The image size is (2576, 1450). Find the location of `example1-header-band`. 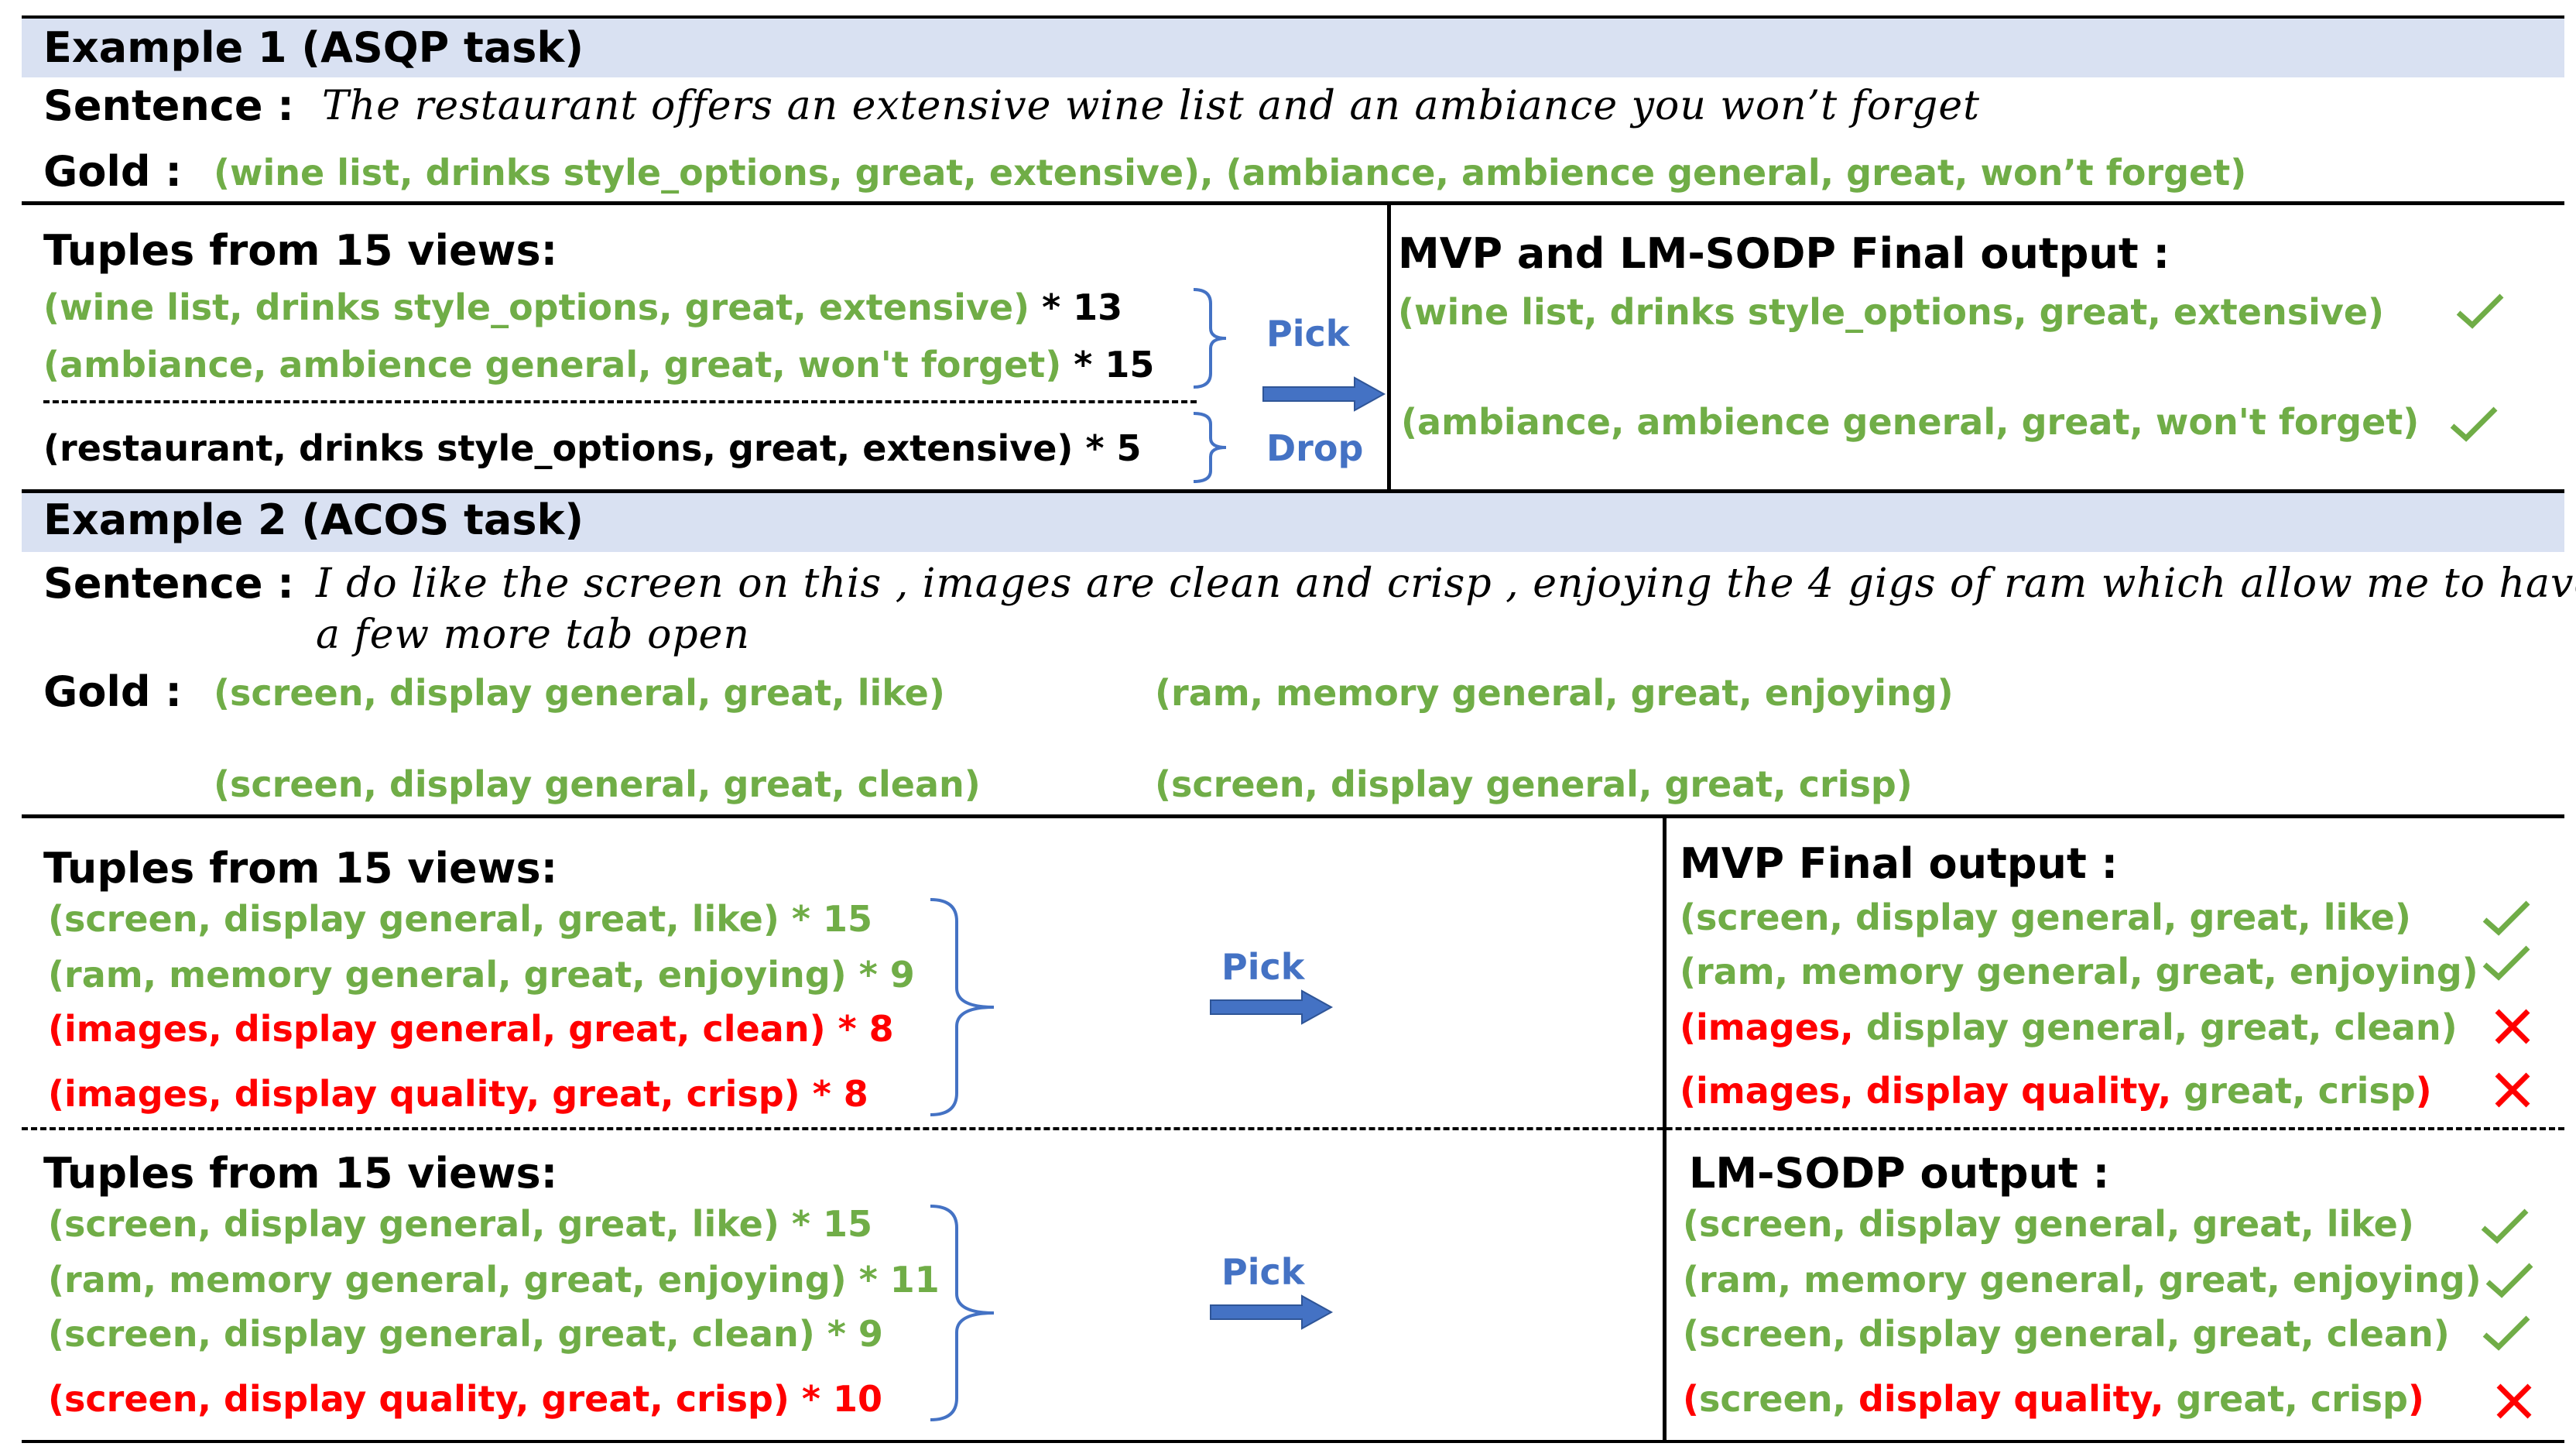

example1-header-band is located at coordinates (1293, 48).